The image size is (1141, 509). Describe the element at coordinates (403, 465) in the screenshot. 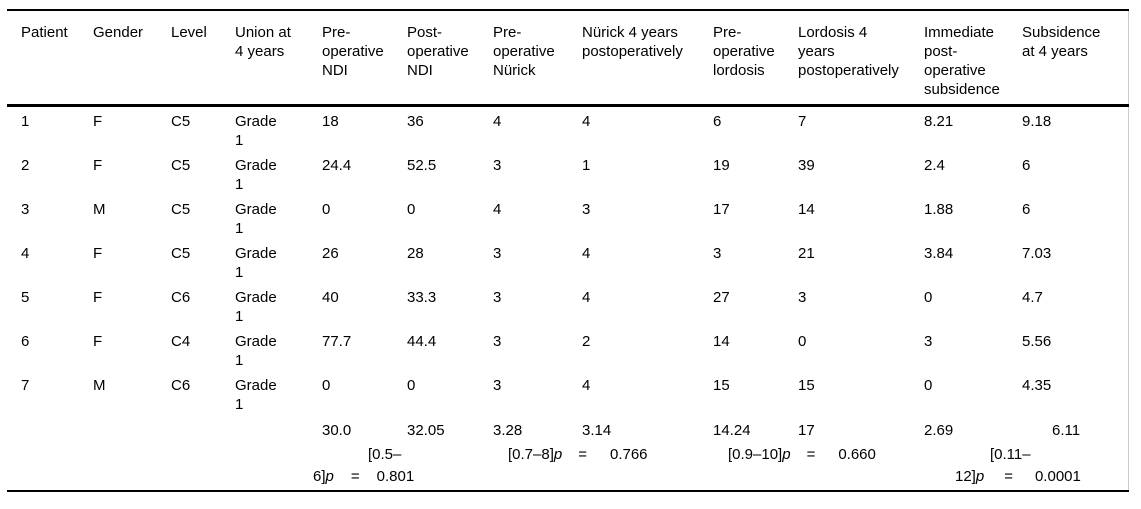

I see `ndi-pvalue-cell: [0.5– 6]p = 0.801` at that location.